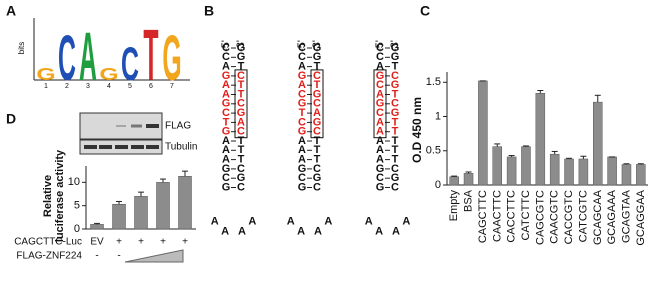  Describe the element at coordinates (433, 82) in the screenshot. I see `y-tick-label: 1.5` at that location.